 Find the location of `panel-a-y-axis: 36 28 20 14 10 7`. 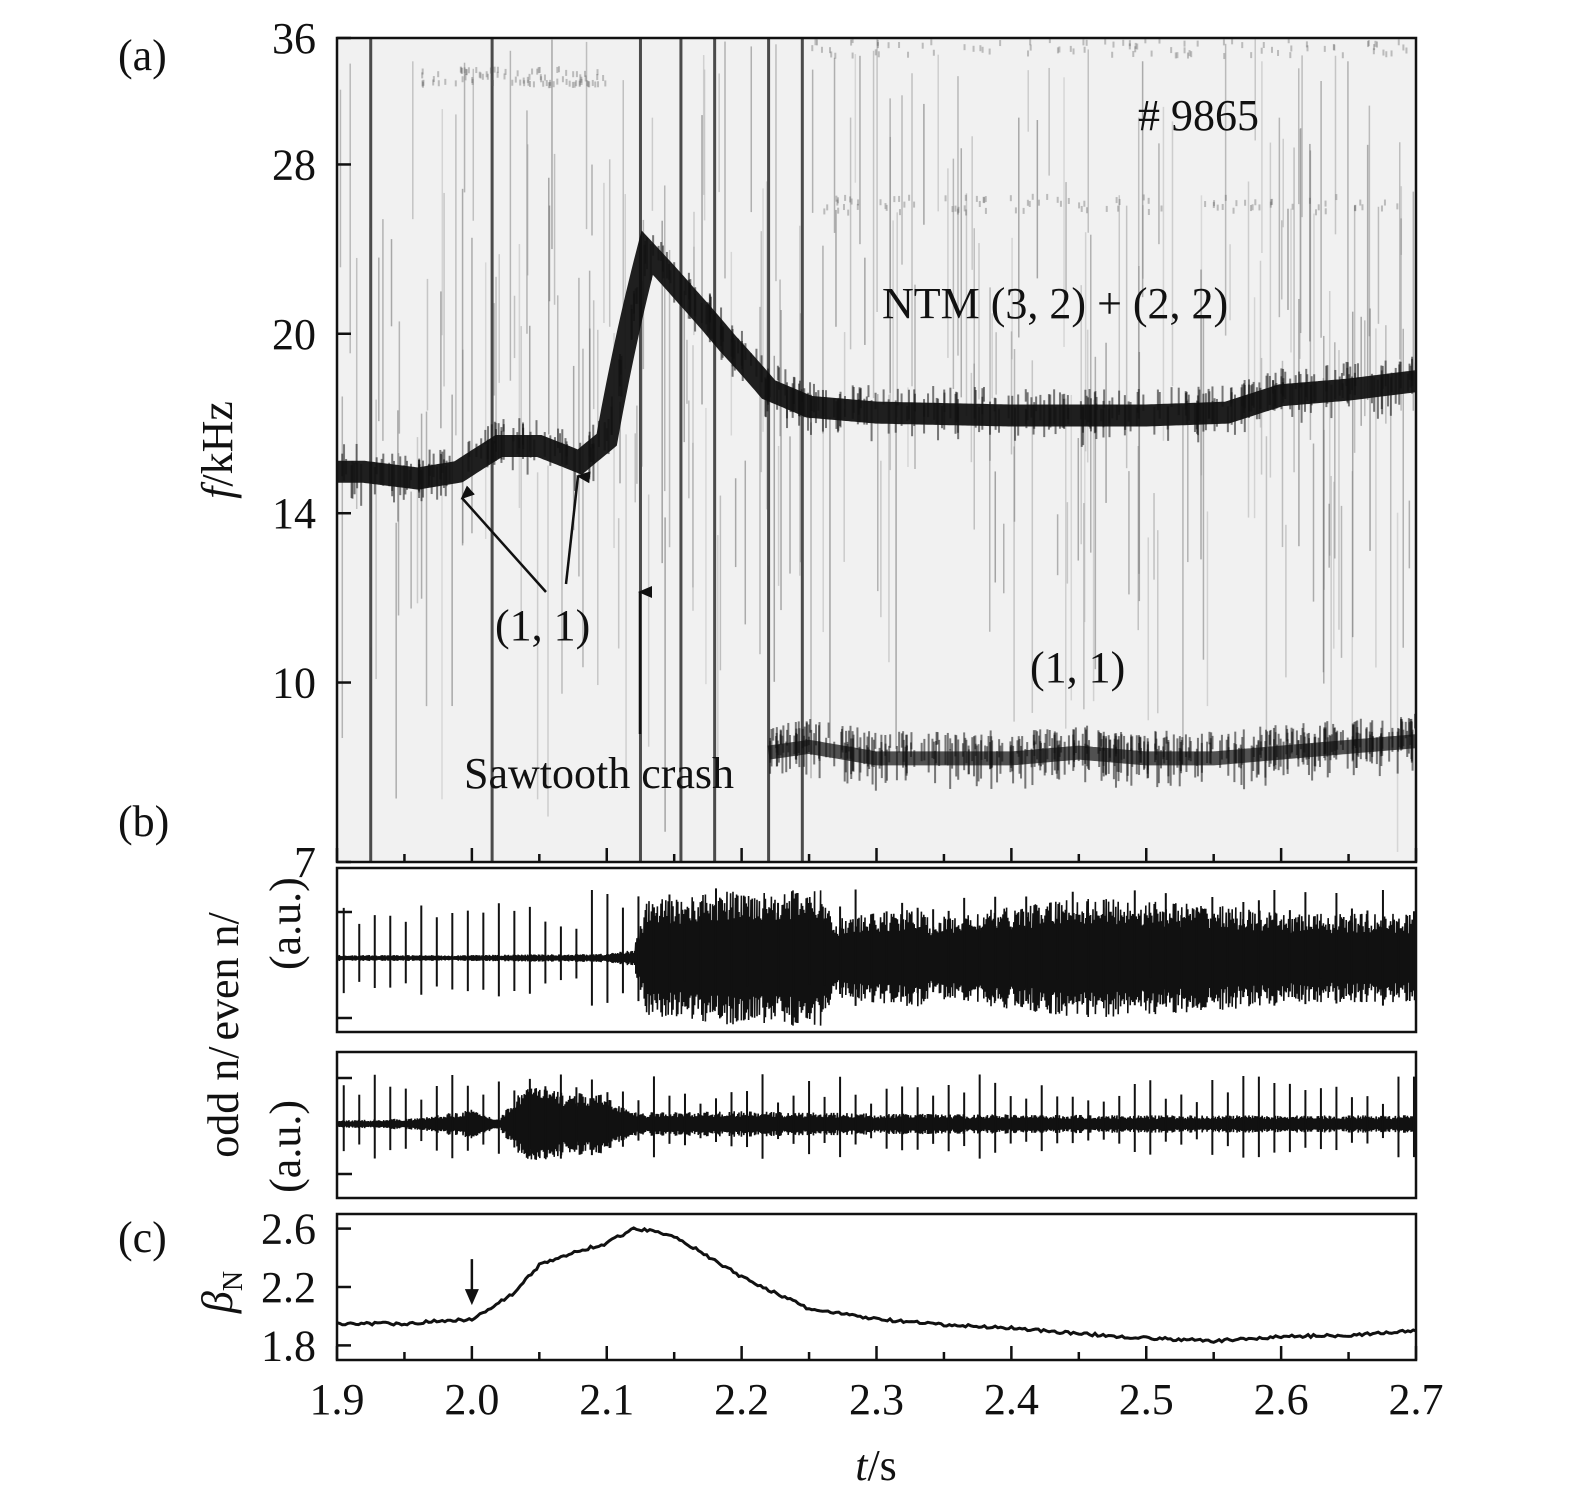

panel-a-y-axis: 36 28 20 14 10 7 is located at coordinates (311, 450).